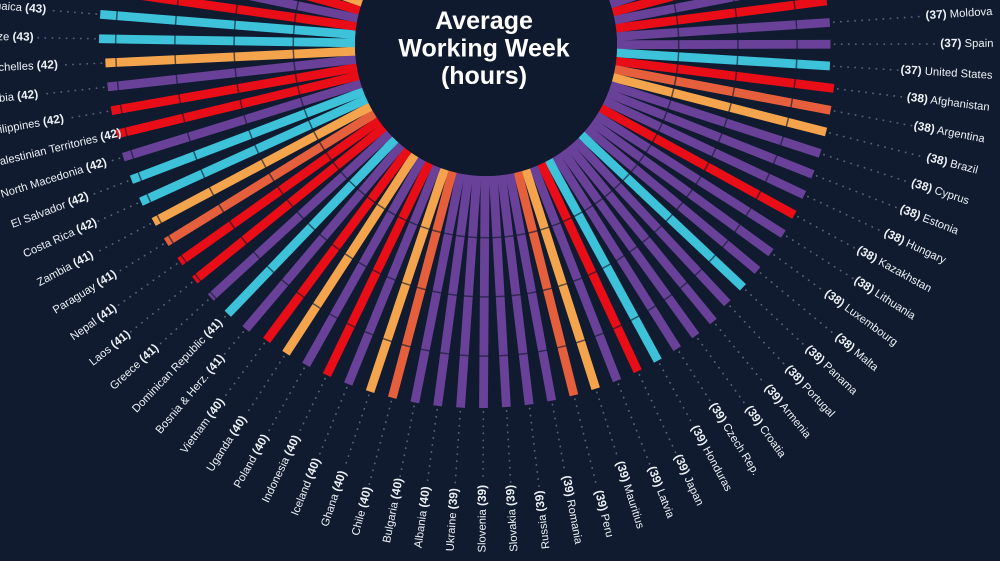  I want to click on svg-text: Seychelles (42), so click(29, 66).